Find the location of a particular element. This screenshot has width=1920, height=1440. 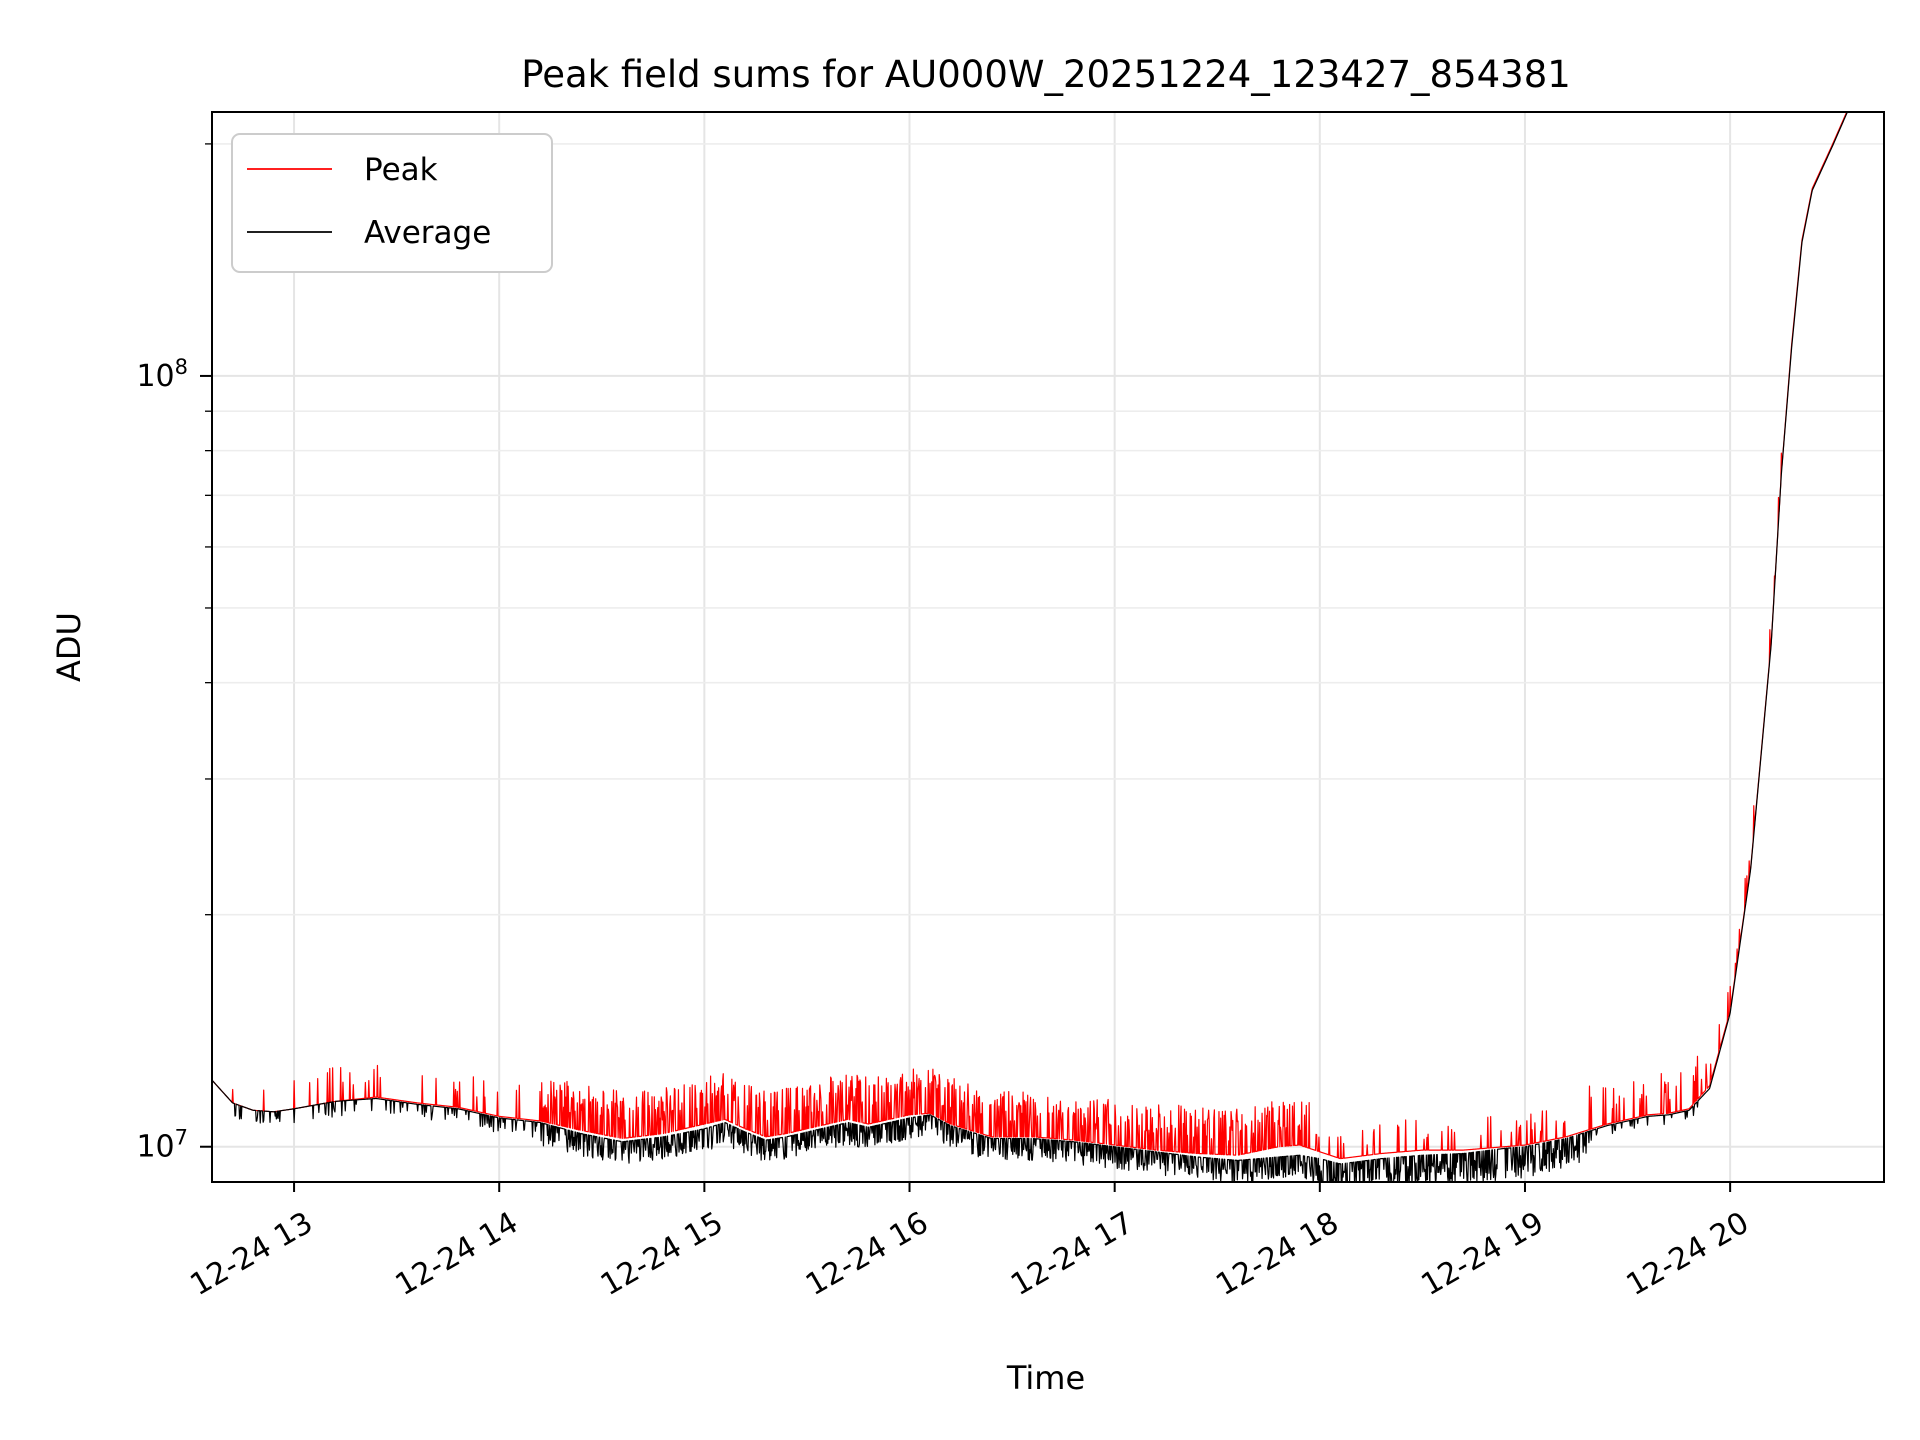

x-axis-label: Time is located at coordinates (1045, 1378).